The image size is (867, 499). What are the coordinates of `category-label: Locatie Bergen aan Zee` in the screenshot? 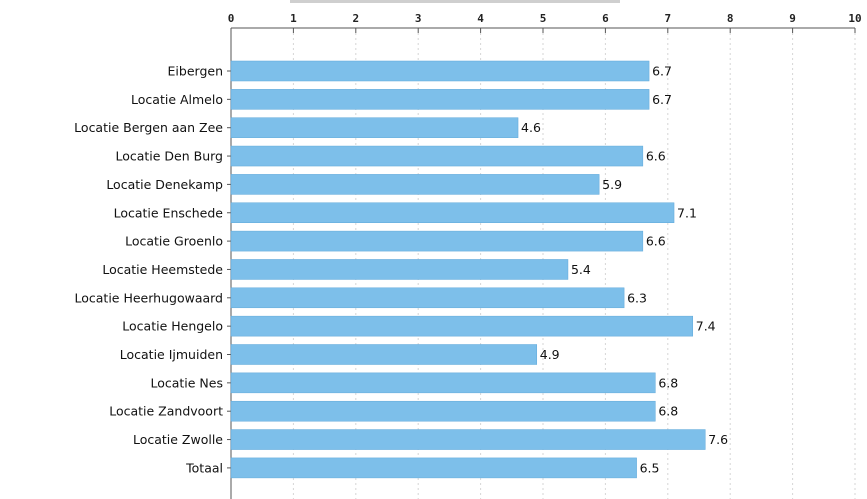 It's located at (148, 127).